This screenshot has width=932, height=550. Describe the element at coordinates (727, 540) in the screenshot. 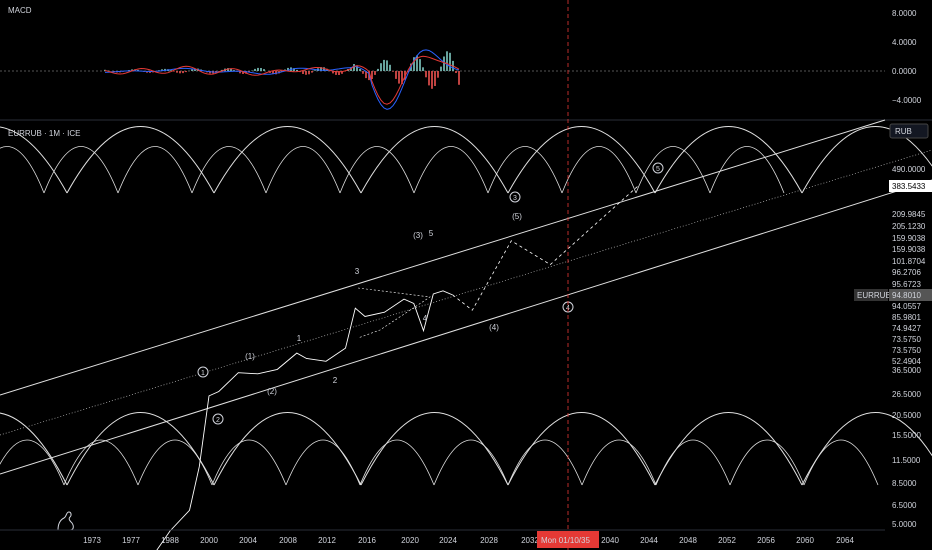

I see `date-tick: 2052` at that location.